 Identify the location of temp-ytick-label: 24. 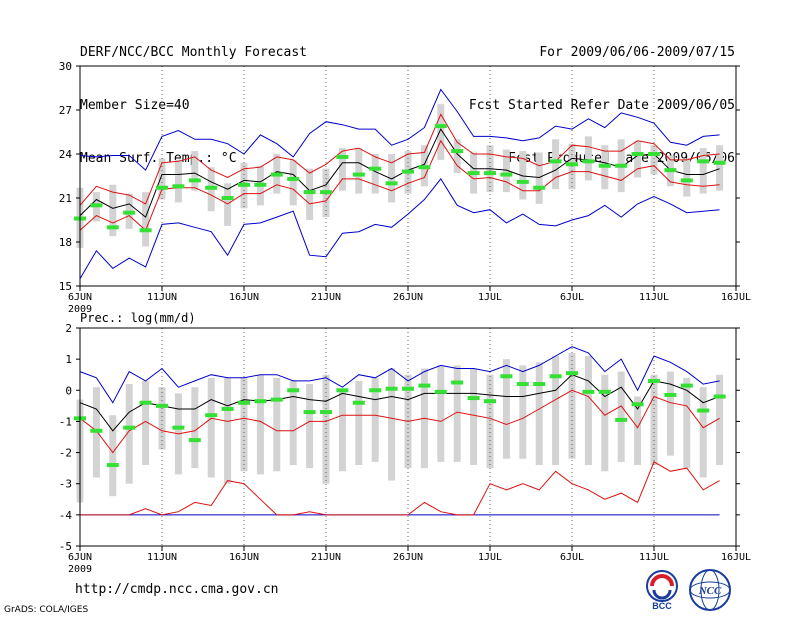
(66, 154).